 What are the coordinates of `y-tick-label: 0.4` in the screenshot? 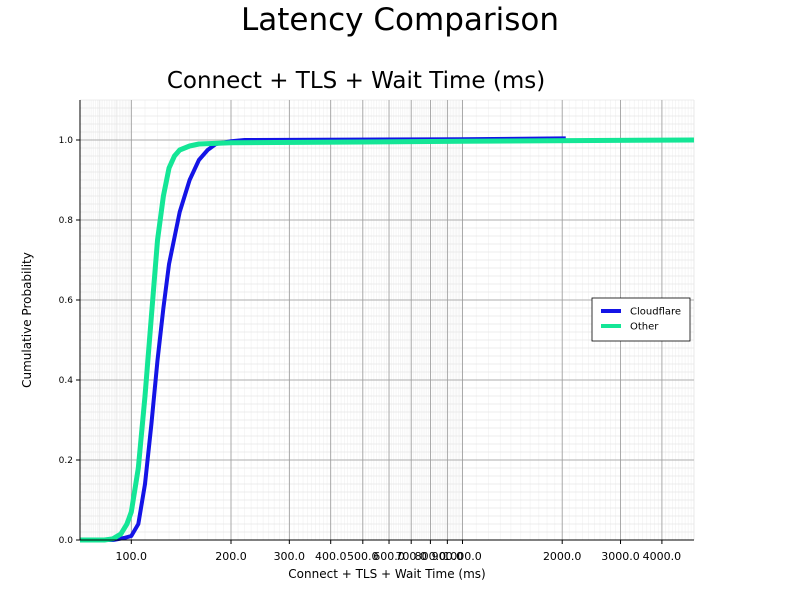 It's located at (66, 381).